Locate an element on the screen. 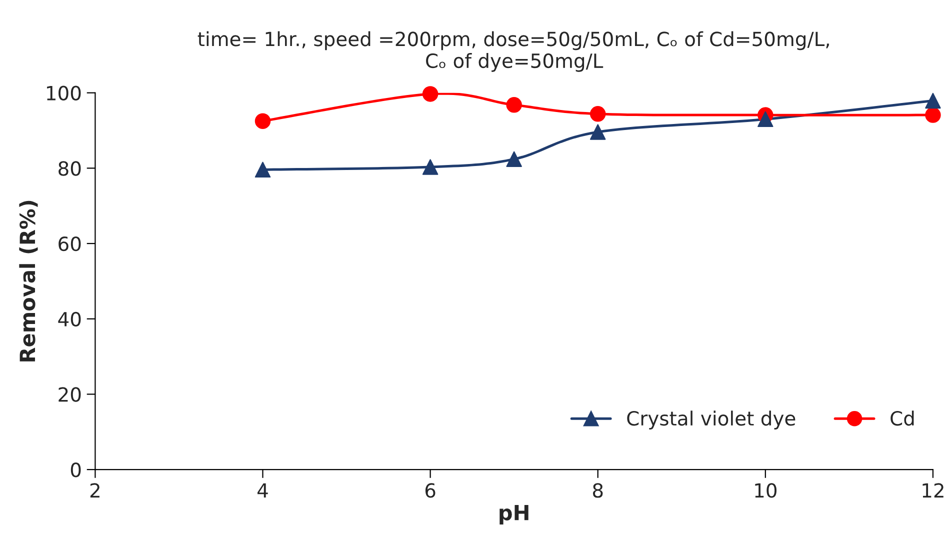 This screenshot has height=546, width=952. y-axis-title: Removal (R%) is located at coordinates (28, 281).